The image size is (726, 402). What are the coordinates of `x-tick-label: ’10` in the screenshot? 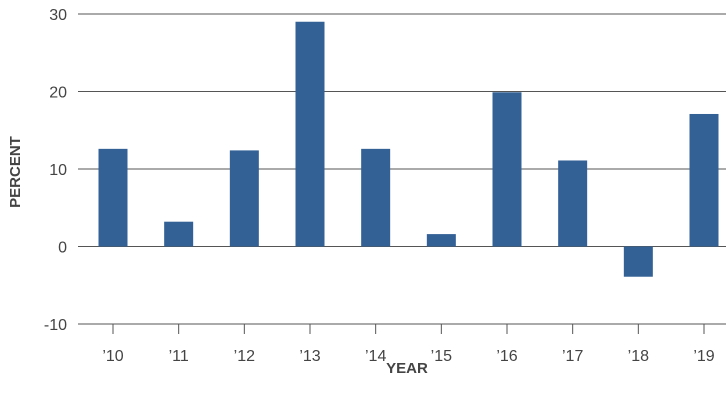 It's located at (112, 356).